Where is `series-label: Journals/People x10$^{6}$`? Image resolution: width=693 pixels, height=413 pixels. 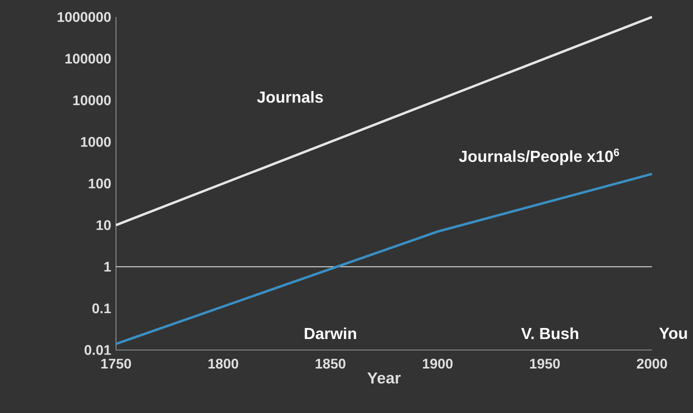
series-label: Journals/People x10$^{6}$ is located at coordinates (539, 157).